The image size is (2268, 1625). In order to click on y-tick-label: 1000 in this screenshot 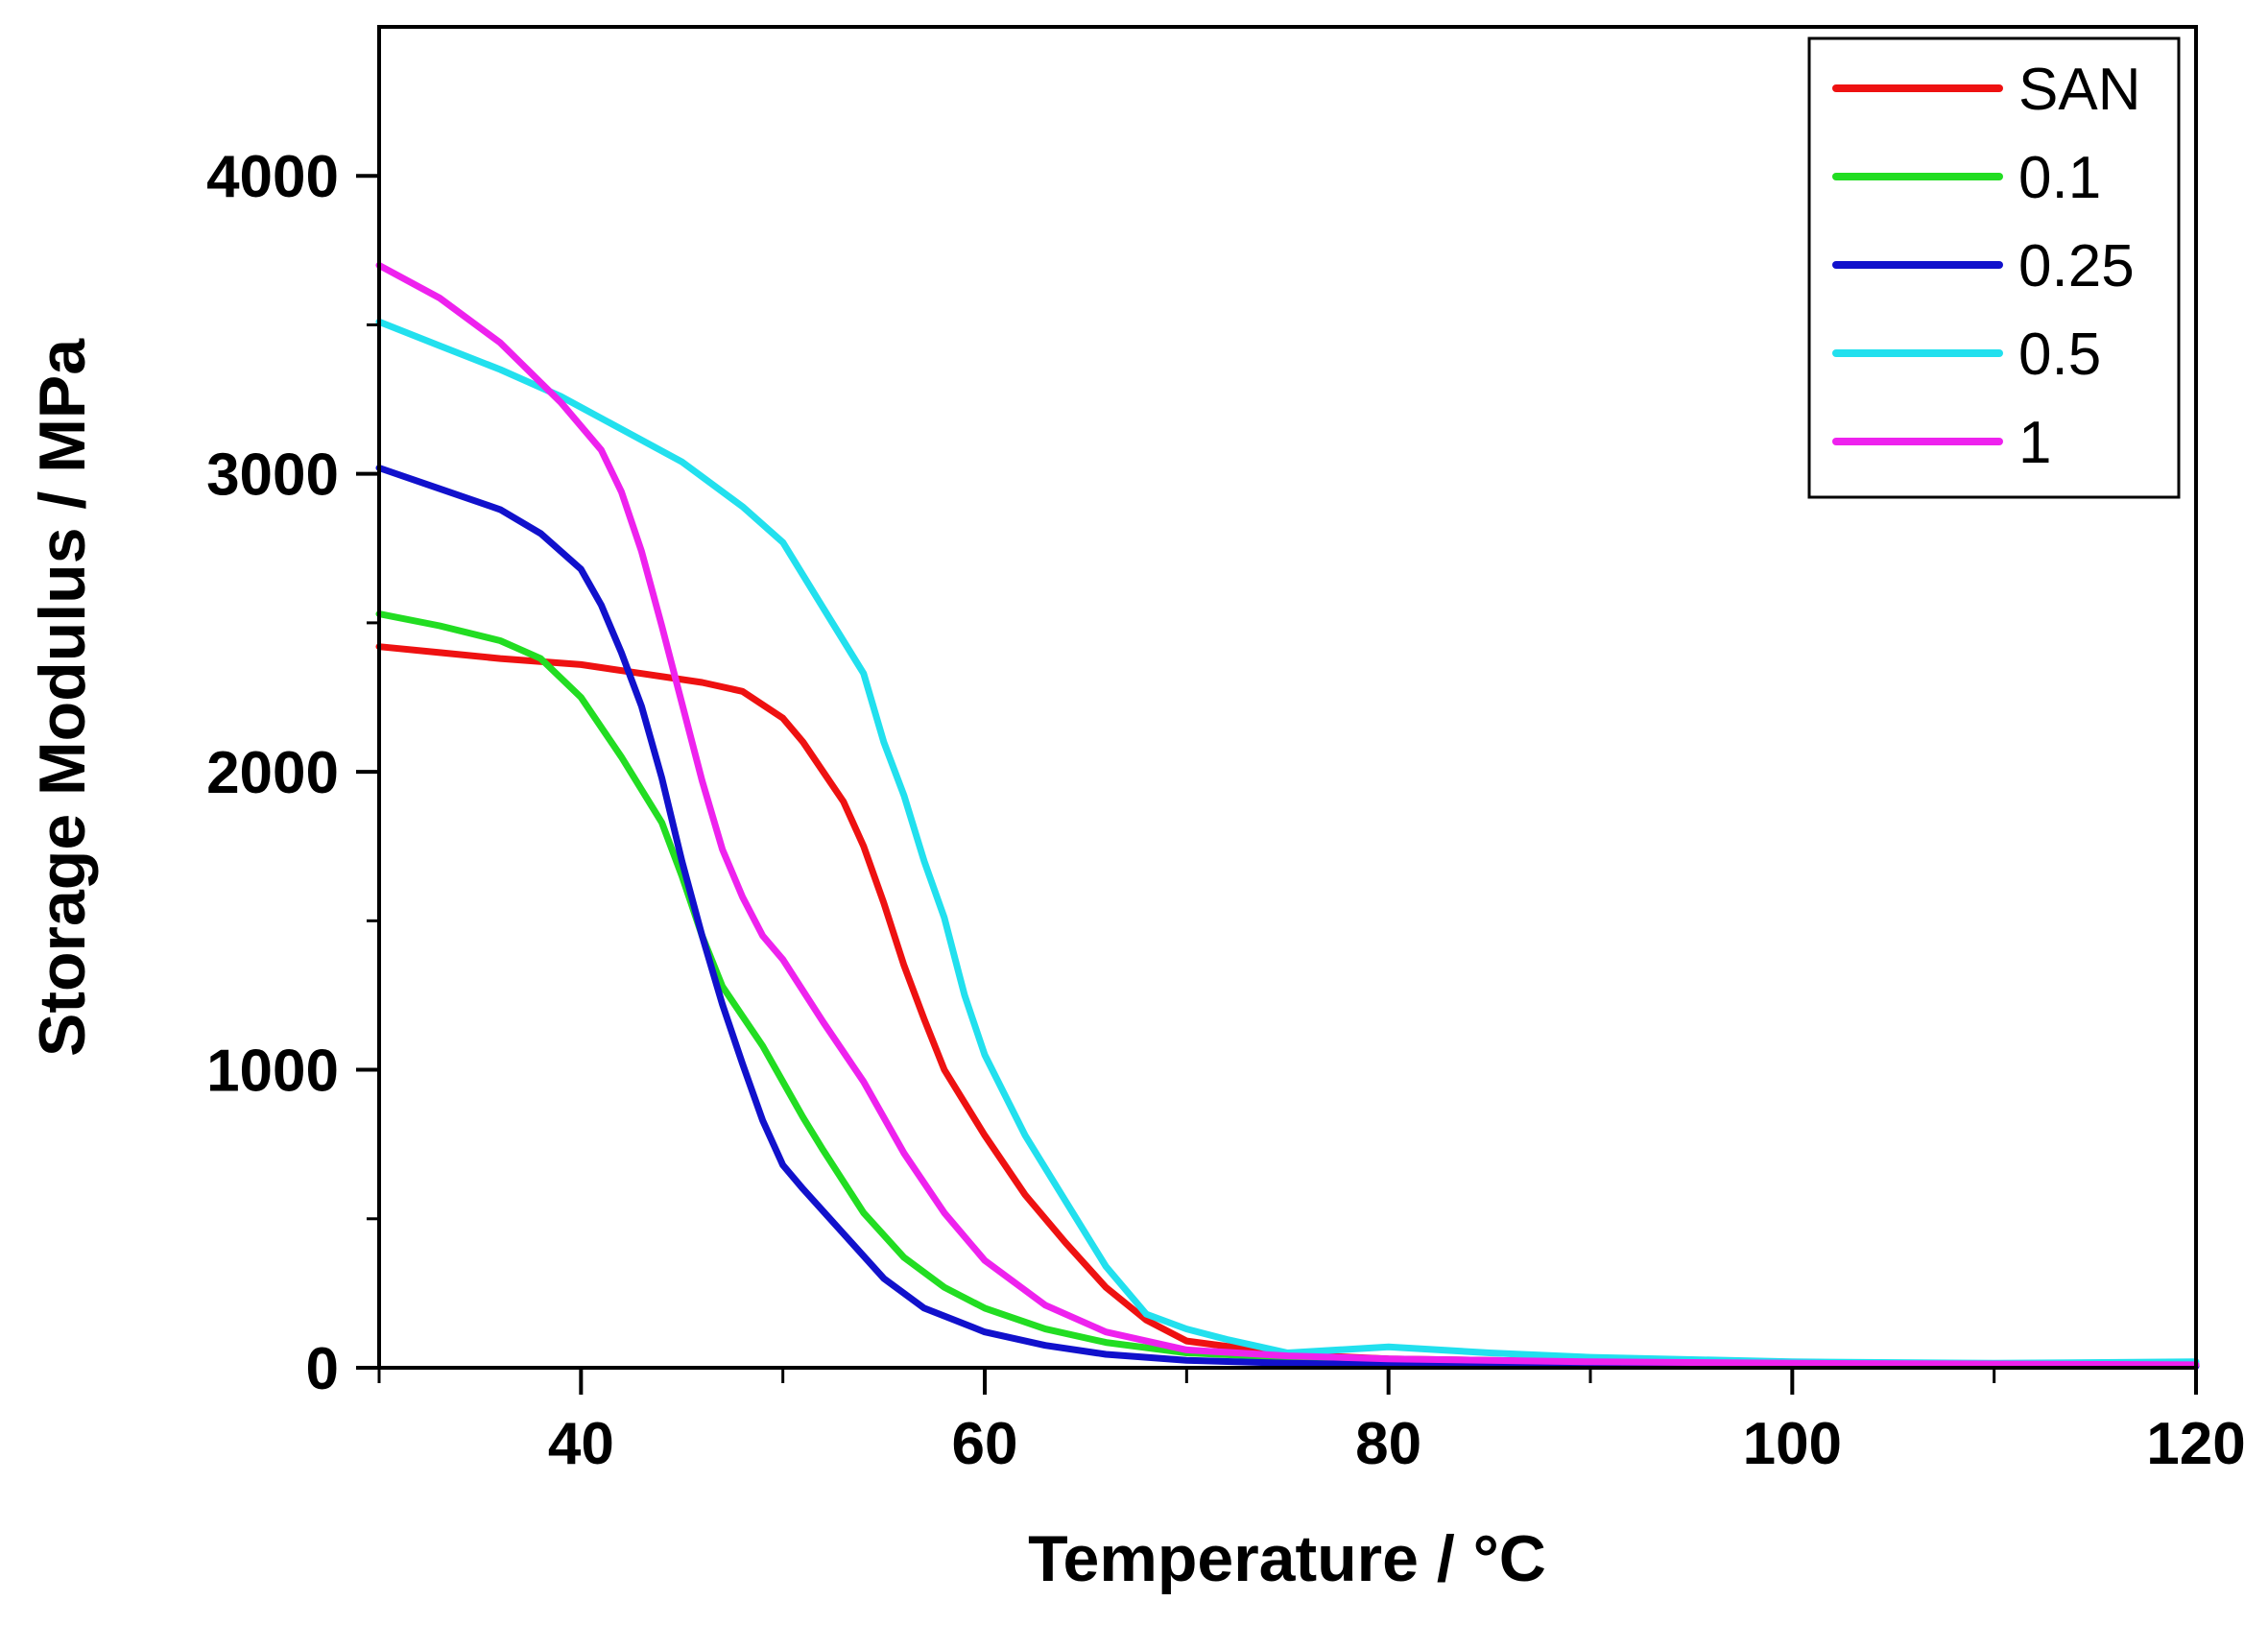, I will do `click(272, 1072)`.